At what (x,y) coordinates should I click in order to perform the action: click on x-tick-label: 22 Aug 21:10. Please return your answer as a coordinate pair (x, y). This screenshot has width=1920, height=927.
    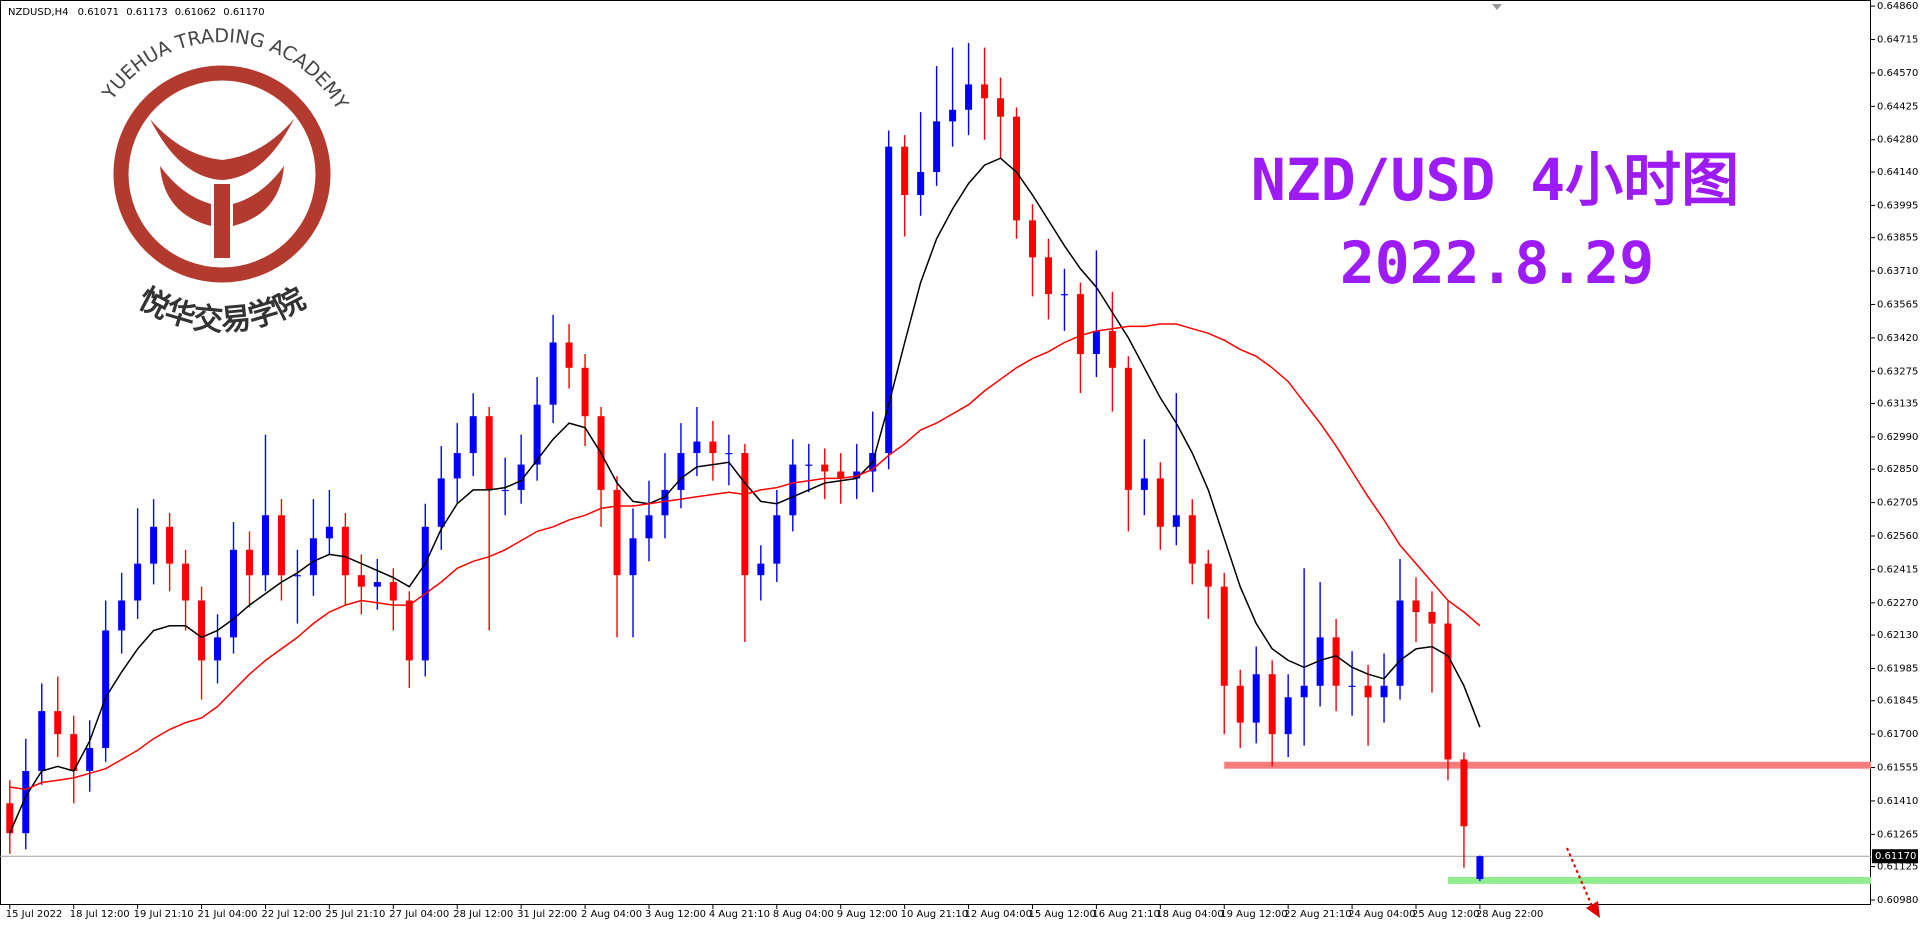
    Looking at the image, I should click on (1317, 914).